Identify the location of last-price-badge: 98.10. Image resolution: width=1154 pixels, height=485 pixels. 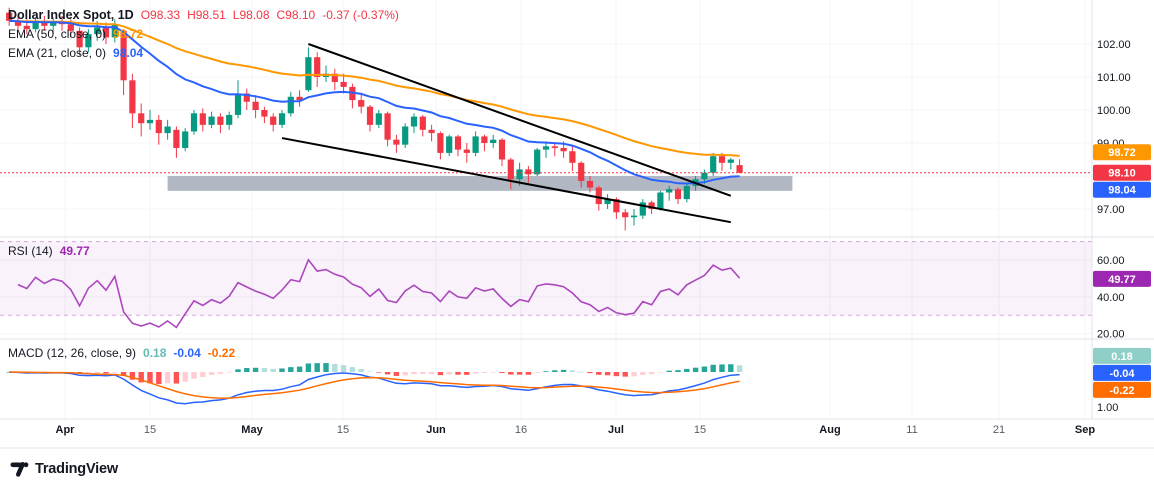
(1122, 172).